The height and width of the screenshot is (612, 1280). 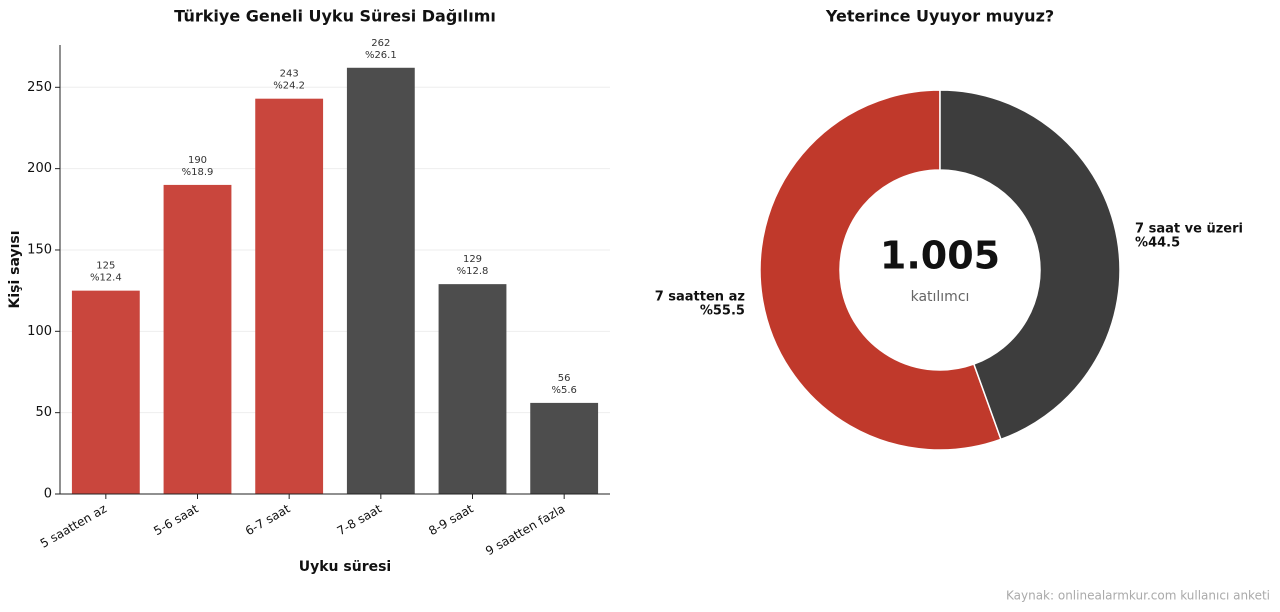 I want to click on chart-title: Yeterince Uyuyor muyuz?, so click(x=939, y=16).